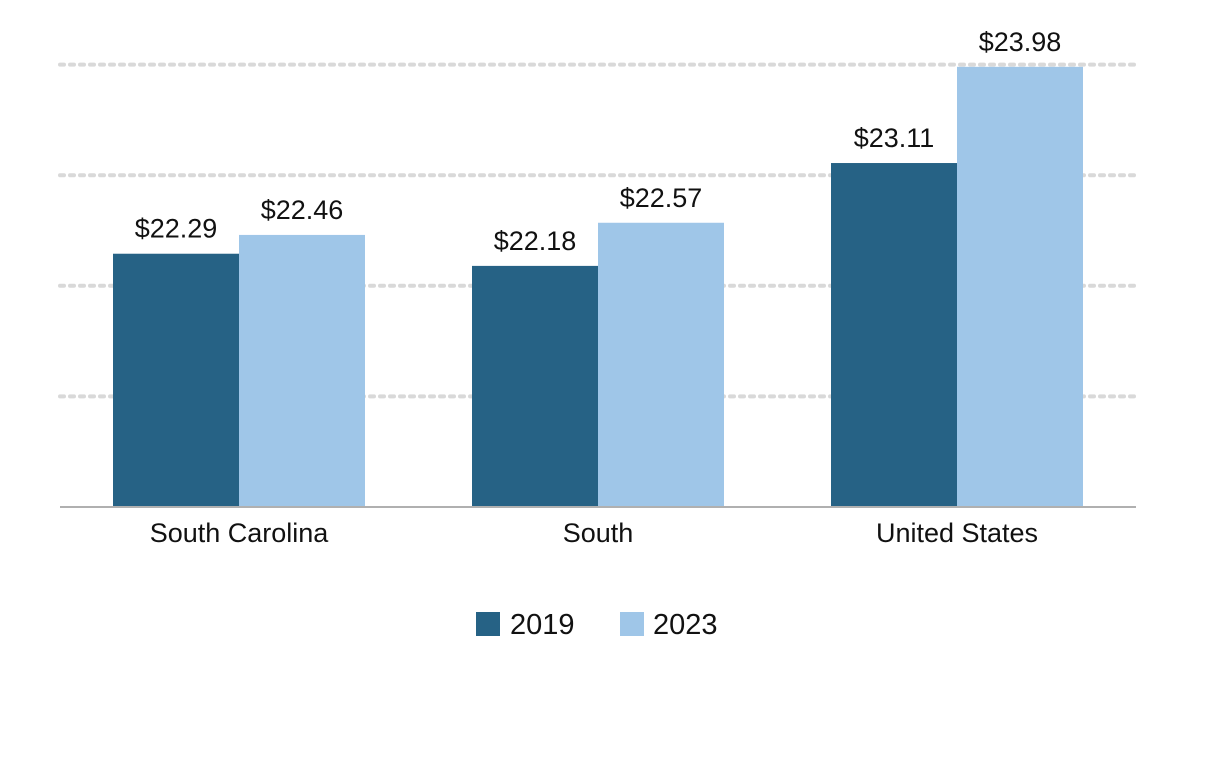 Image resolution: width=1216 pixels, height=761 pixels. Describe the element at coordinates (302, 210) in the screenshot. I see `data-label: $22.46` at that location.